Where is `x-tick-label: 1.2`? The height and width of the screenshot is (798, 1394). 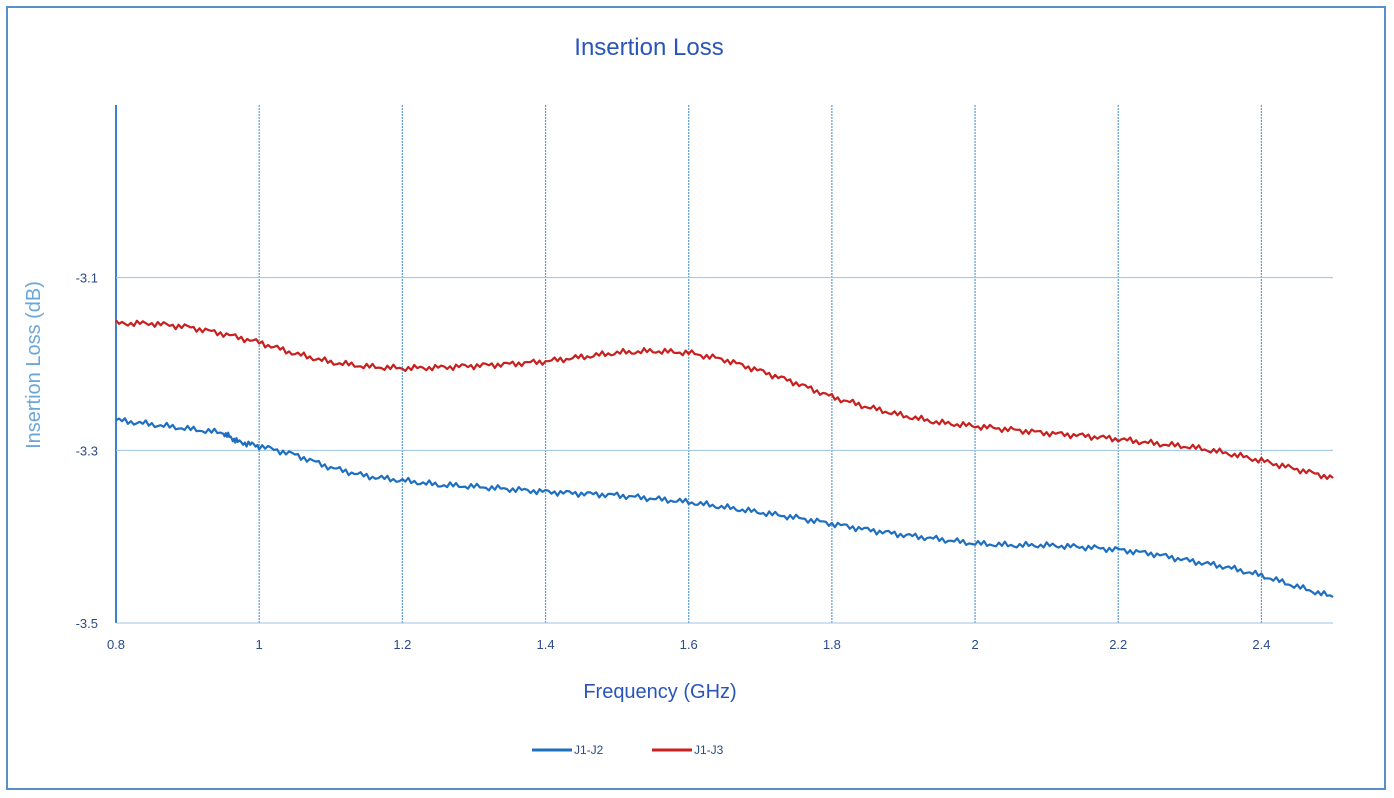 x-tick-label: 1.2 is located at coordinates (402, 644).